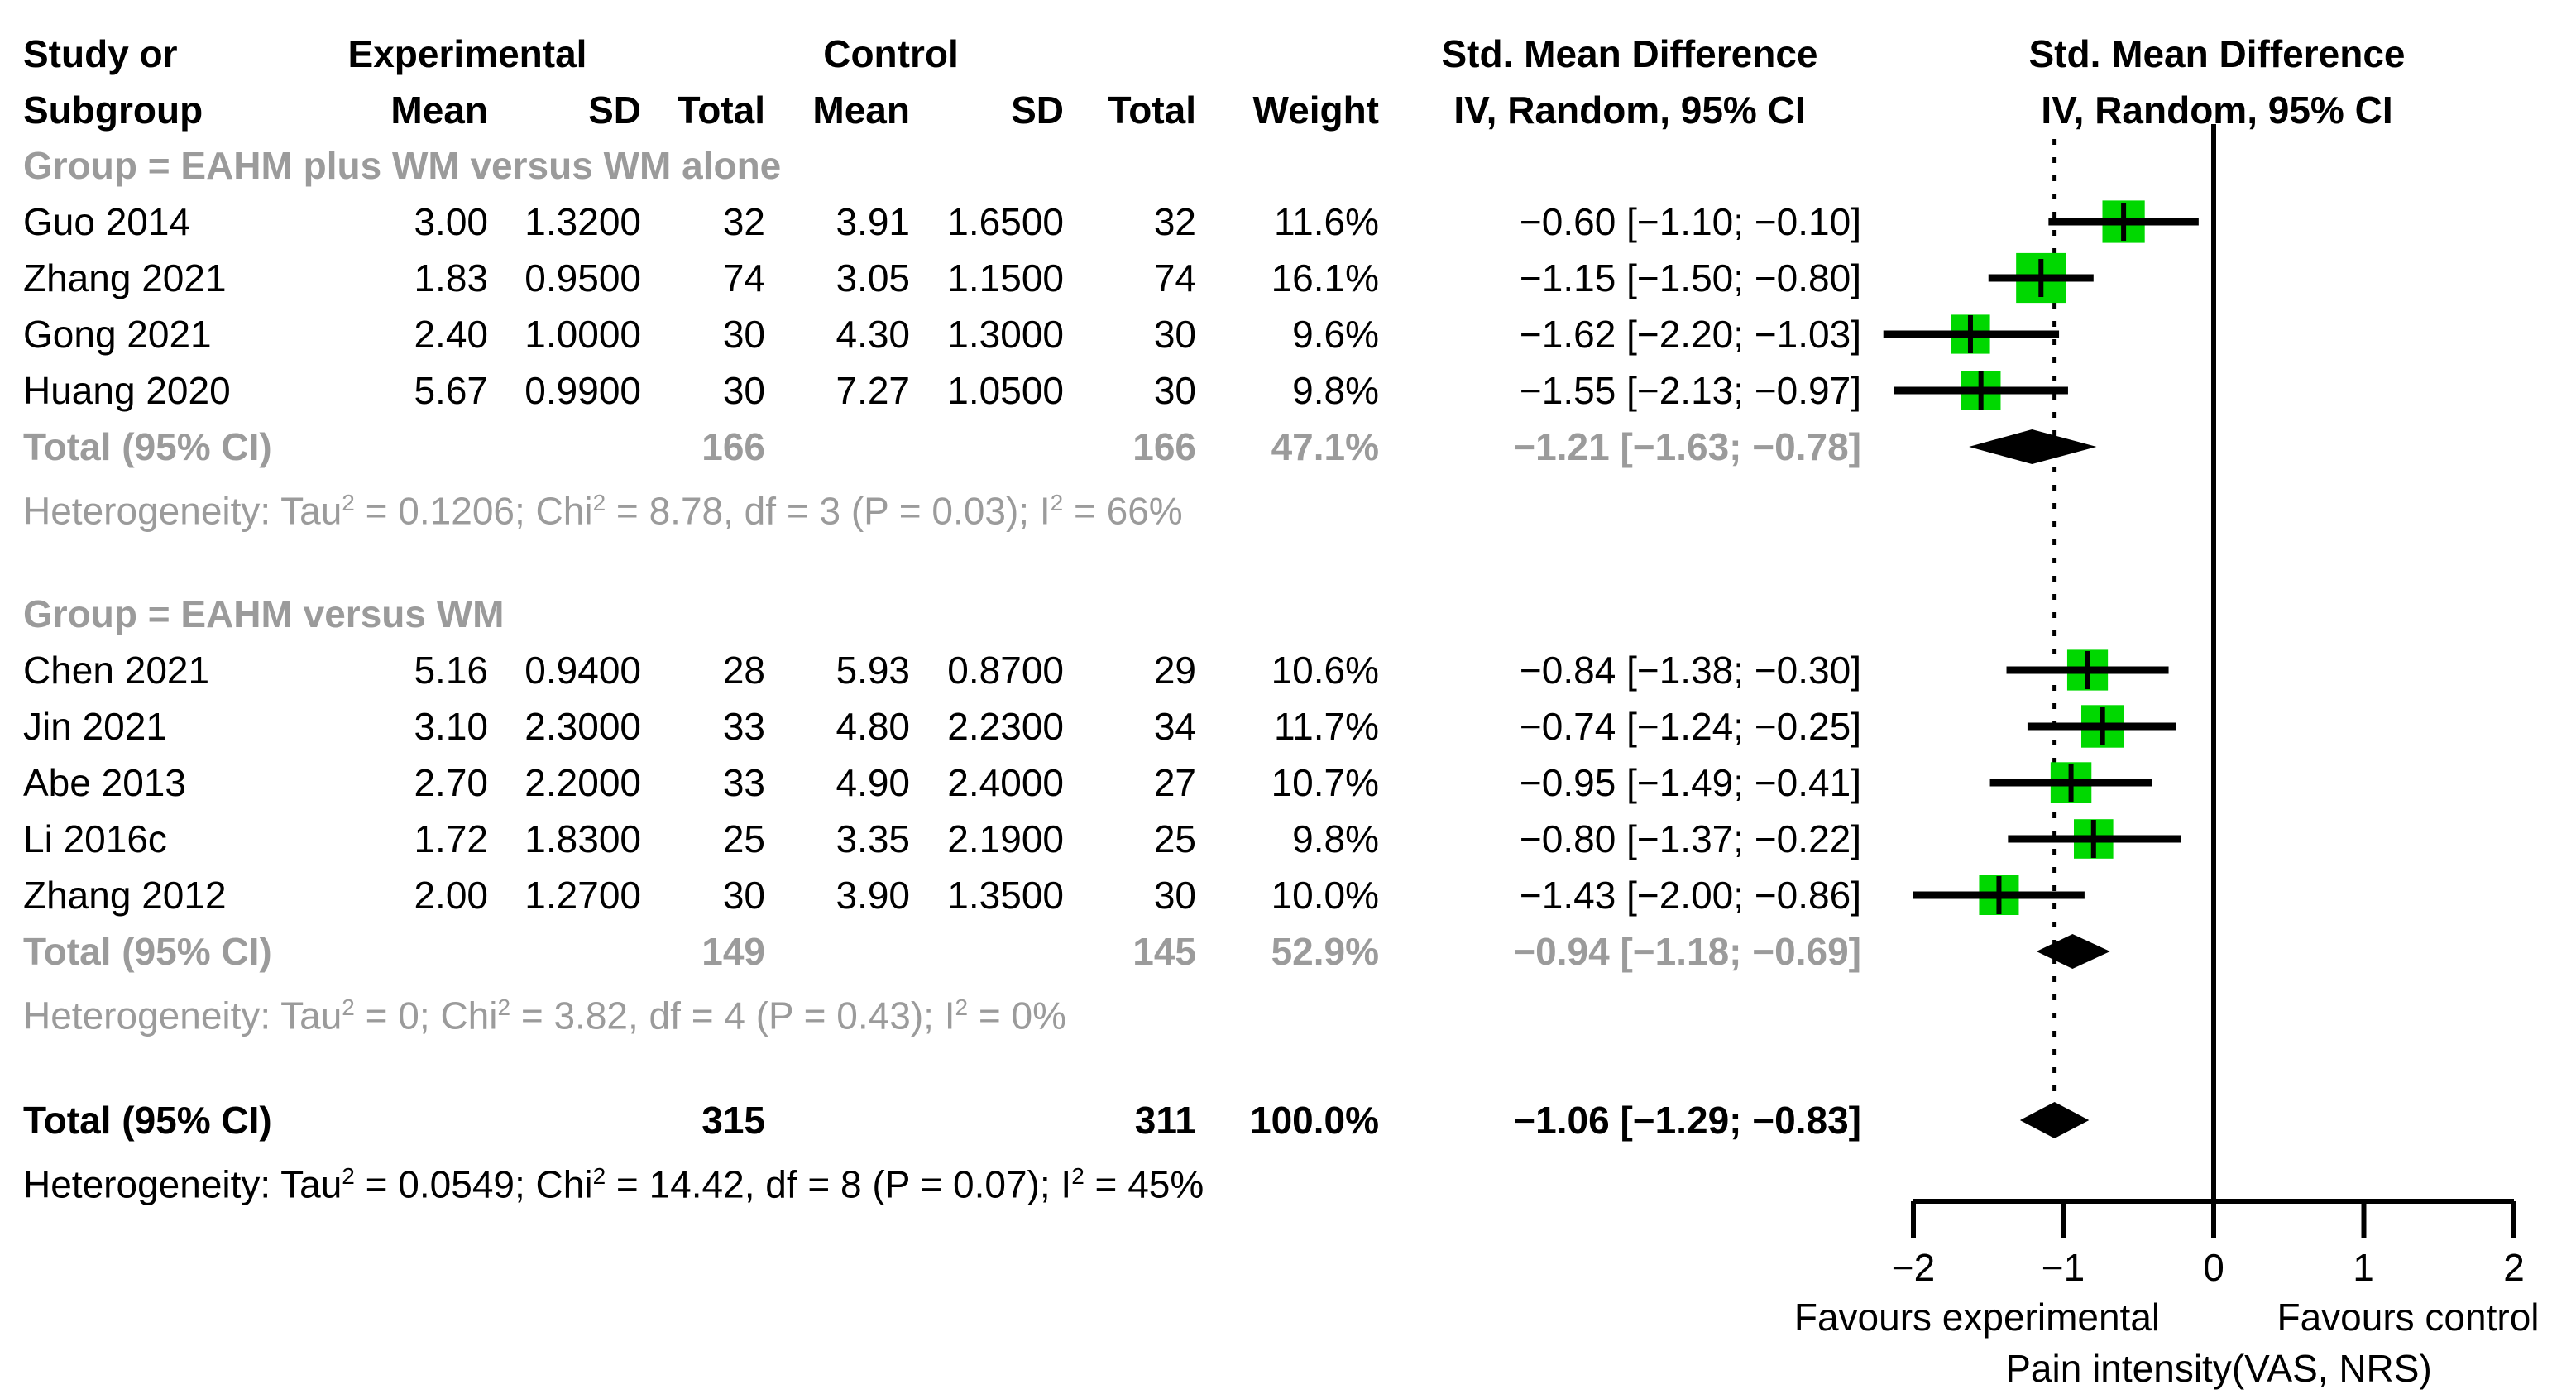 The image size is (2576, 1399). Describe the element at coordinates (582, 334) in the screenshot. I see `exp-sd: 1.0000` at that location.